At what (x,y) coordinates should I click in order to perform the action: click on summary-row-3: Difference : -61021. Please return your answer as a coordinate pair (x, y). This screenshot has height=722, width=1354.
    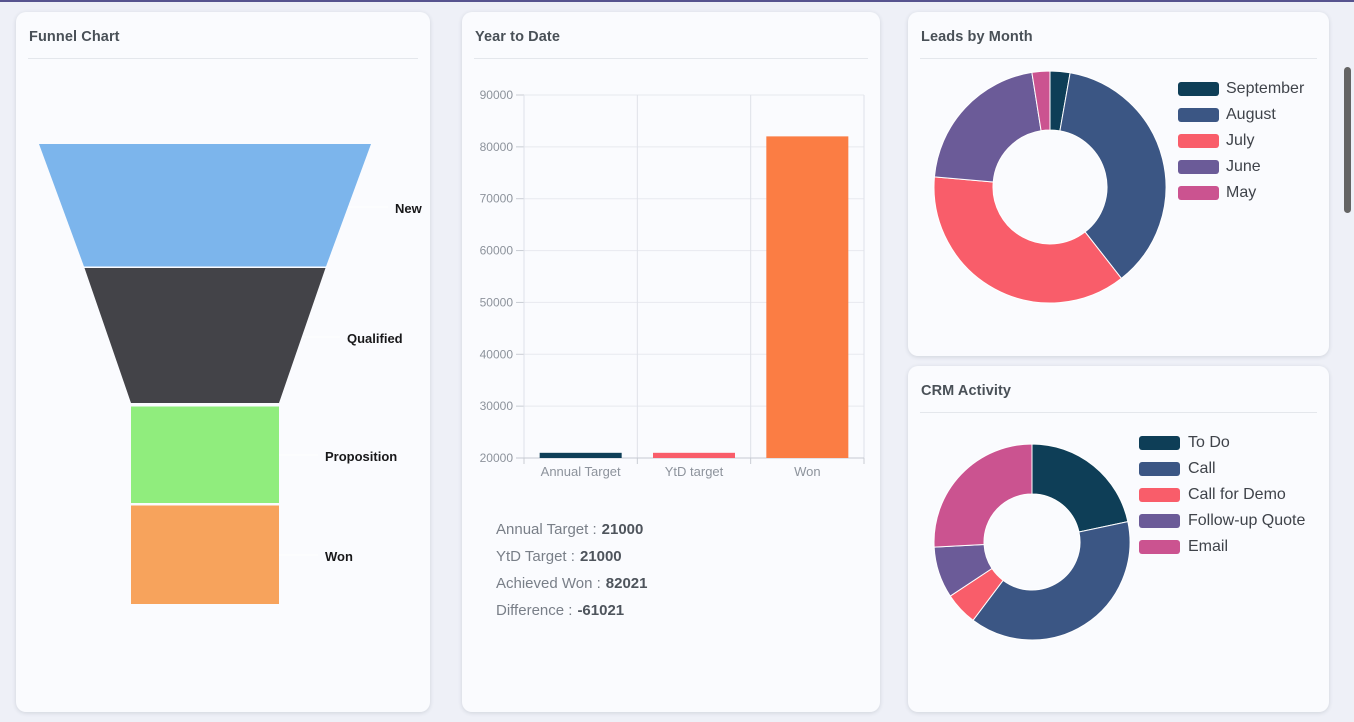
    Looking at the image, I should click on (572, 610).